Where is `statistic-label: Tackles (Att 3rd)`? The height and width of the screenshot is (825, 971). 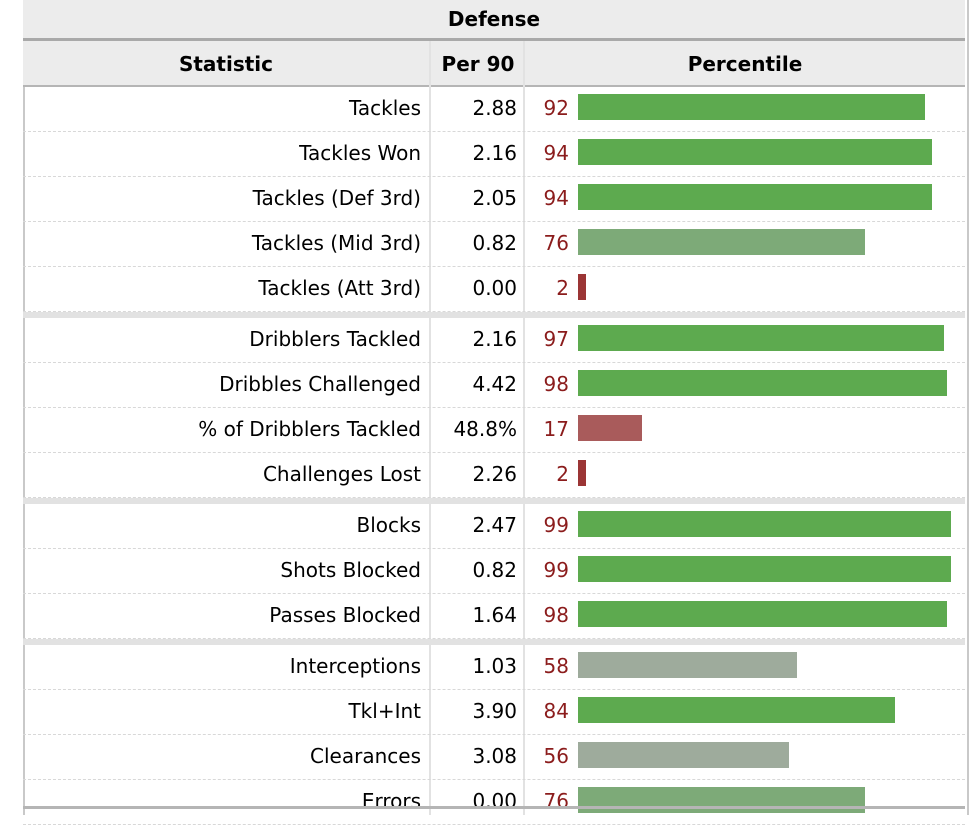
statistic-label: Tackles (Att 3rd) is located at coordinates (339, 288).